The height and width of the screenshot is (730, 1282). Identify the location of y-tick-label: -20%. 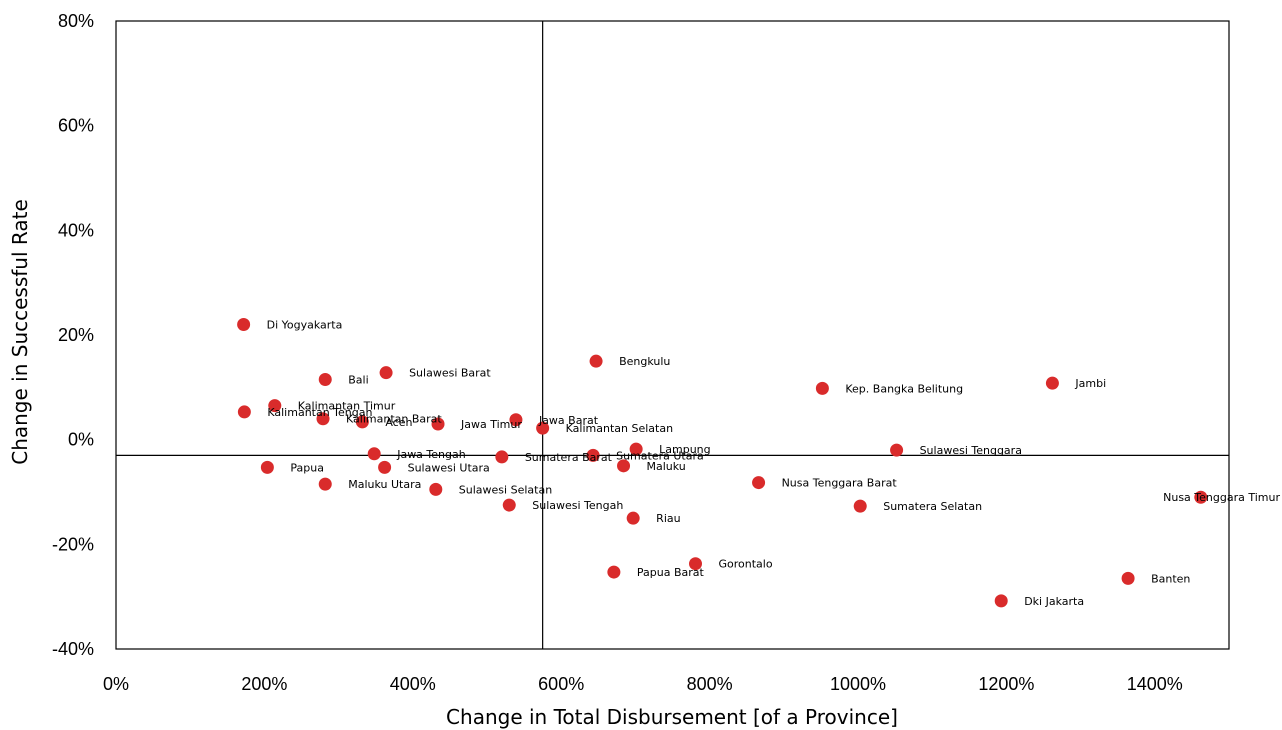
(73, 544).